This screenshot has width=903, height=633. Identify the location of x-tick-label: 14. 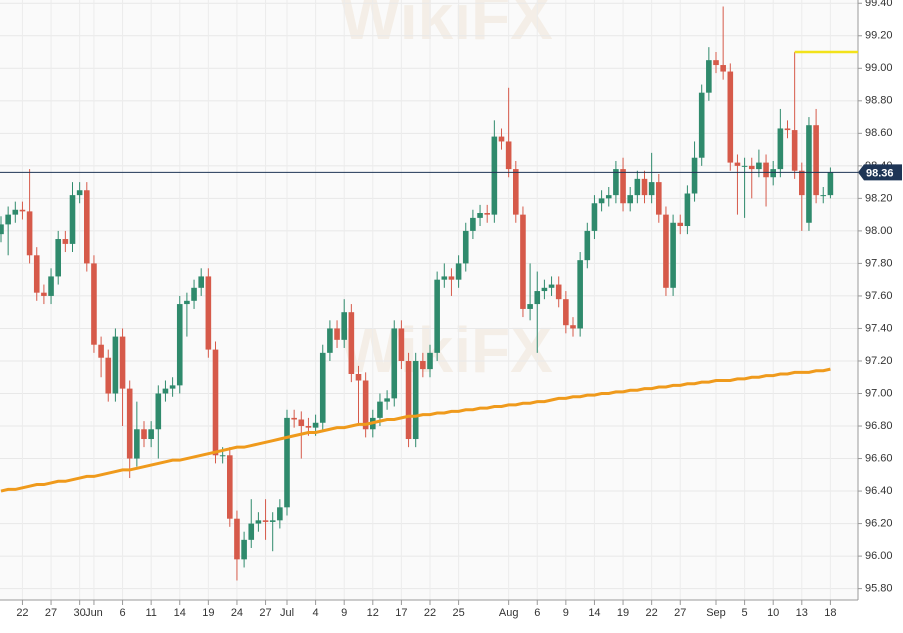
(594, 613).